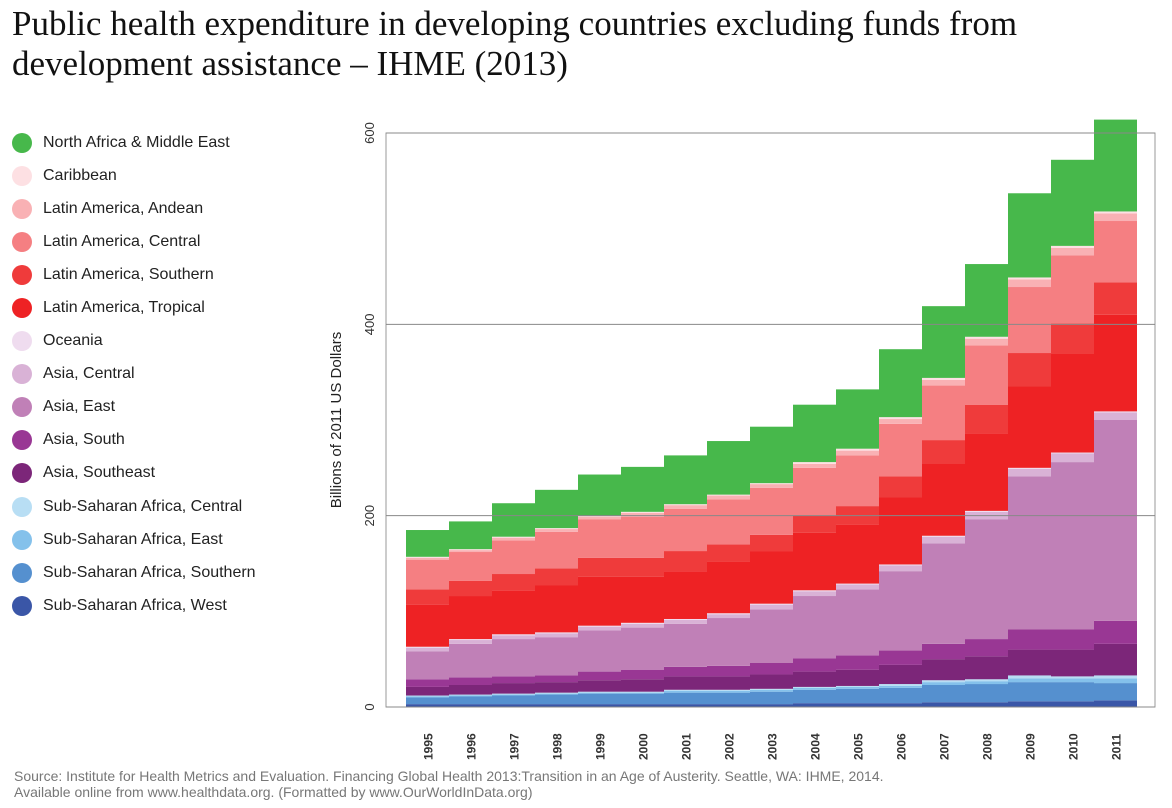 The image size is (1172, 808). What do you see at coordinates (859, 746) in the screenshot?
I see `x-tick-label: 2005` at bounding box center [859, 746].